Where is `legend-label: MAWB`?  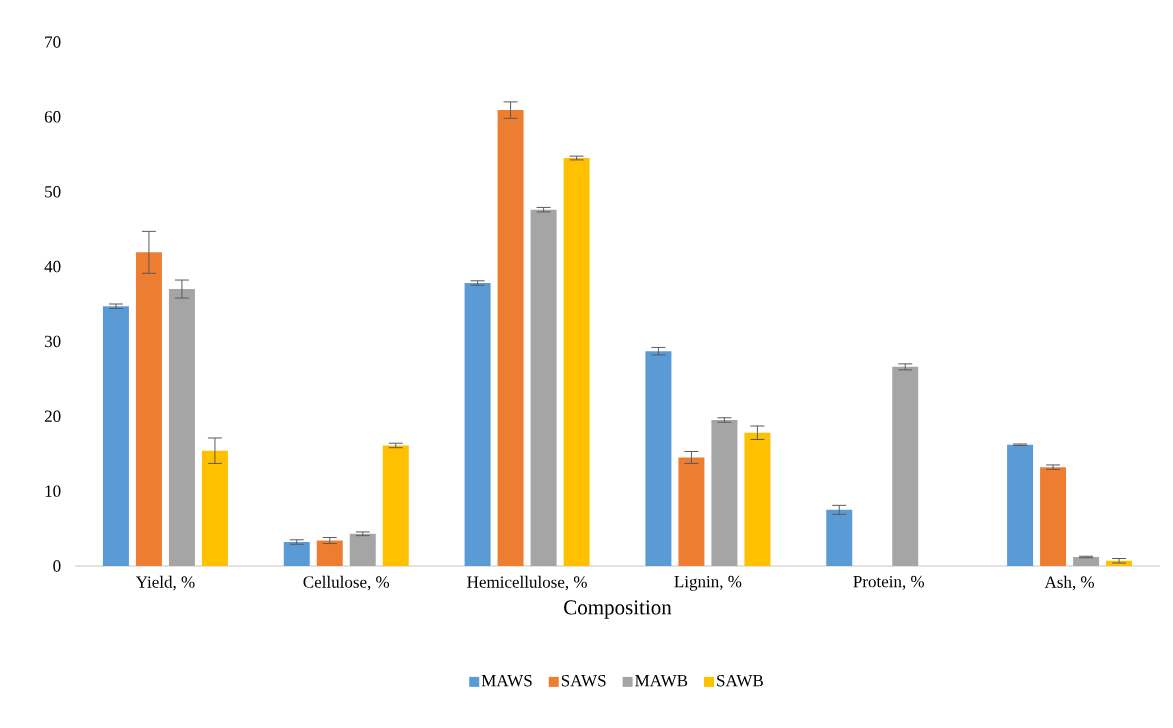
legend-label: MAWB is located at coordinates (661, 680).